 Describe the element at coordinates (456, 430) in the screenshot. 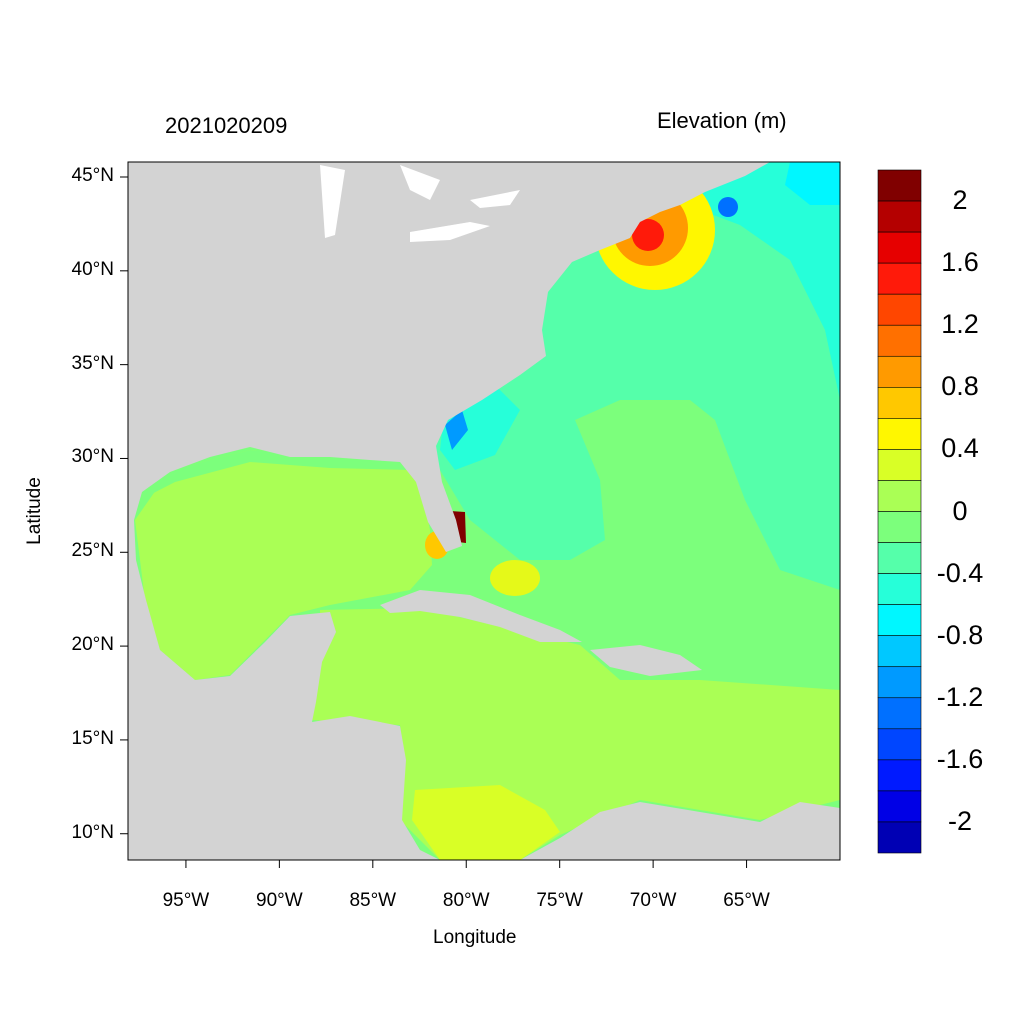

I see `florida-blue-spot` at that location.